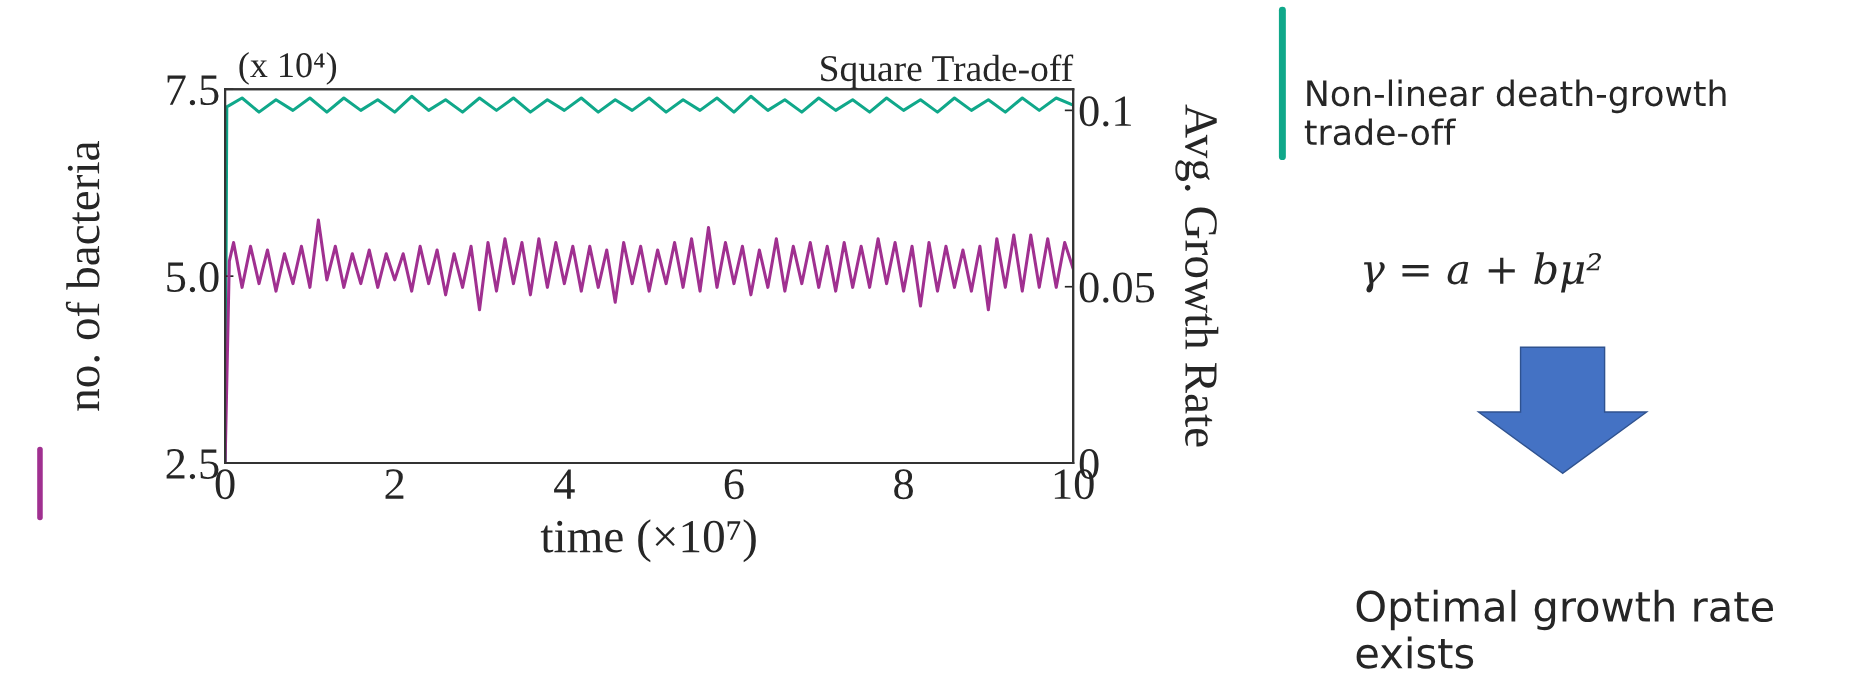 The image size is (1868, 681). I want to click on y2-tick-label: 0.05, so click(1117, 287).